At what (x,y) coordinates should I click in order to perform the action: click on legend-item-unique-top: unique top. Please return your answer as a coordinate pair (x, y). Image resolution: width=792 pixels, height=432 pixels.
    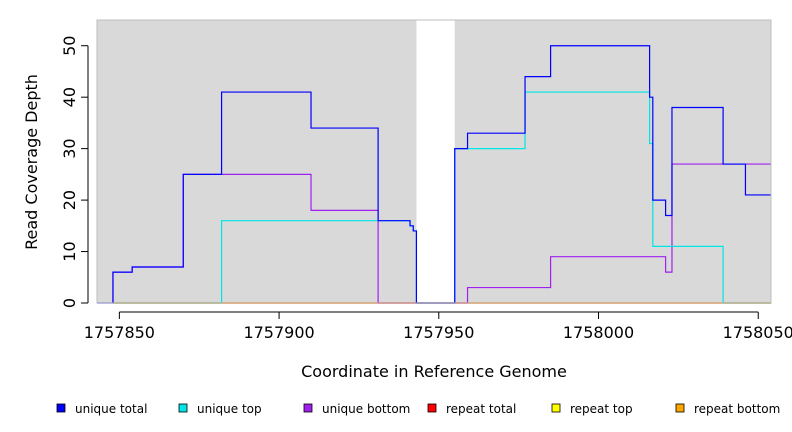
    Looking at the image, I should click on (220, 409).